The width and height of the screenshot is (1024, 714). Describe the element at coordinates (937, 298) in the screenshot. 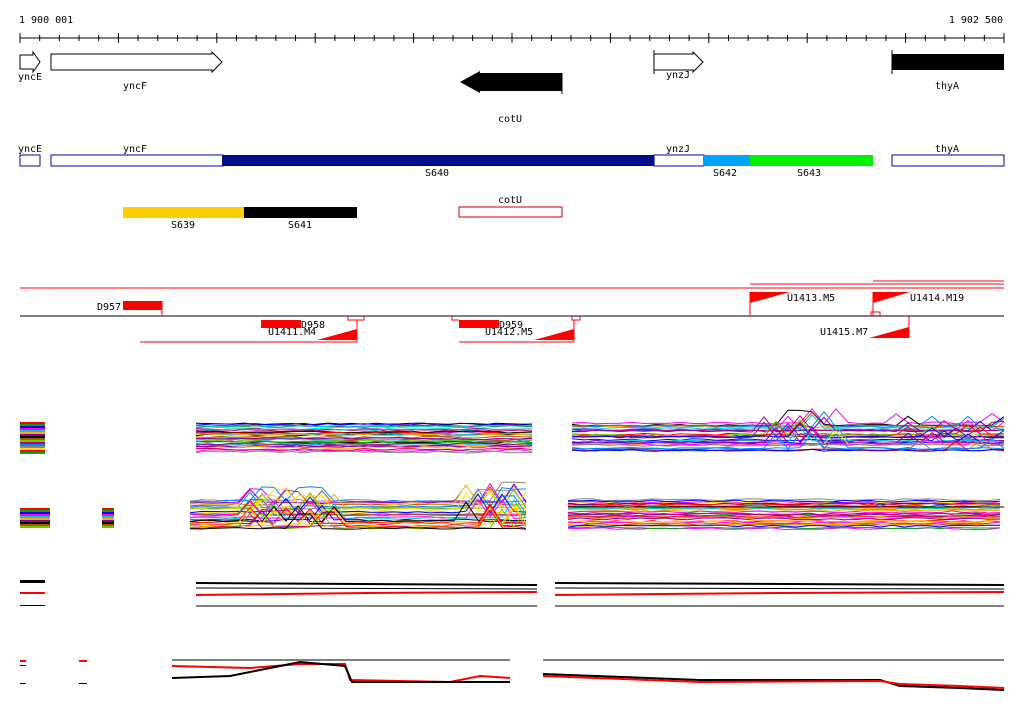

I see `feature-label-U1414: U1414.M19` at that location.